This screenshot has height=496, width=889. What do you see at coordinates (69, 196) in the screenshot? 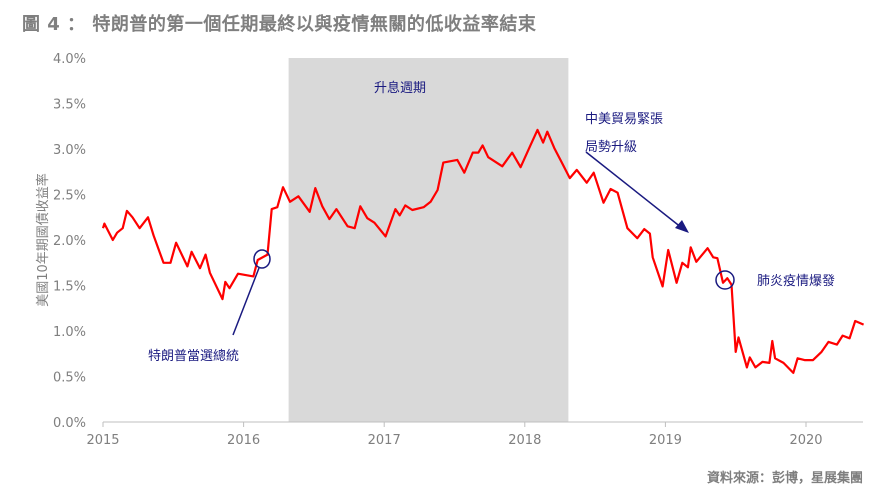
I see `y-tick-label: 2.5%` at bounding box center [69, 196].